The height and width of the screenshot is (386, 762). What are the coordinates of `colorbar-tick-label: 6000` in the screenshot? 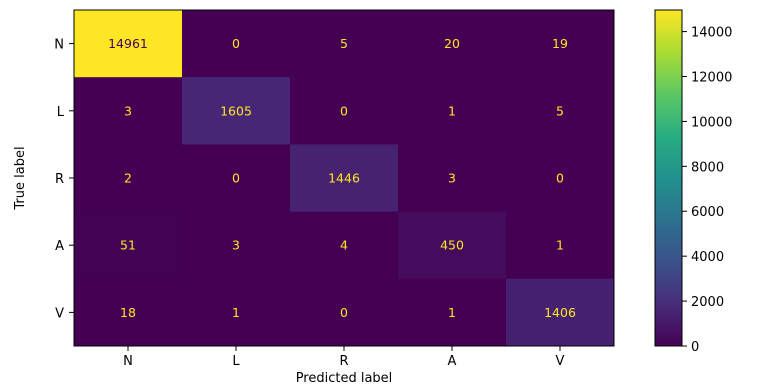 It's located at (707, 212).